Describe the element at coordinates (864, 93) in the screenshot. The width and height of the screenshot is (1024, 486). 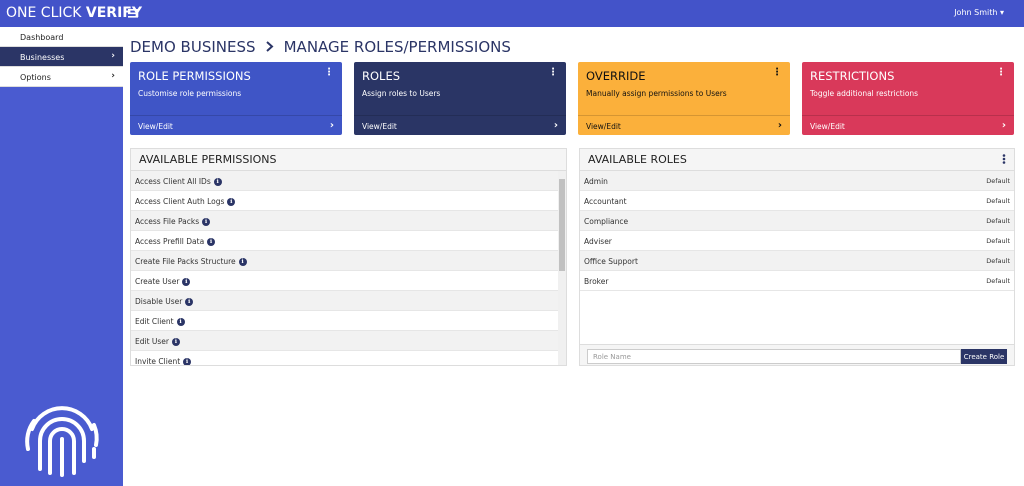
I see `card-description: Toggle additional restrictions` at that location.